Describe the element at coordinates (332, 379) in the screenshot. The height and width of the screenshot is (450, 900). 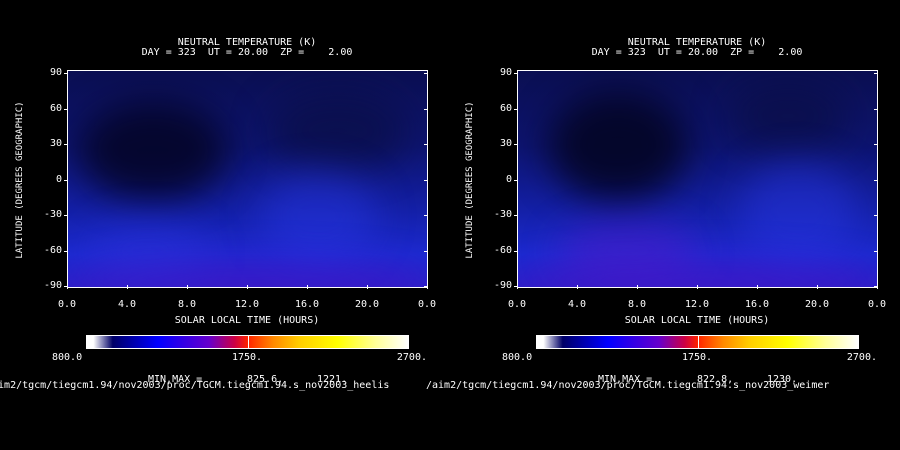
I see `max-value: 1221.` at that location.